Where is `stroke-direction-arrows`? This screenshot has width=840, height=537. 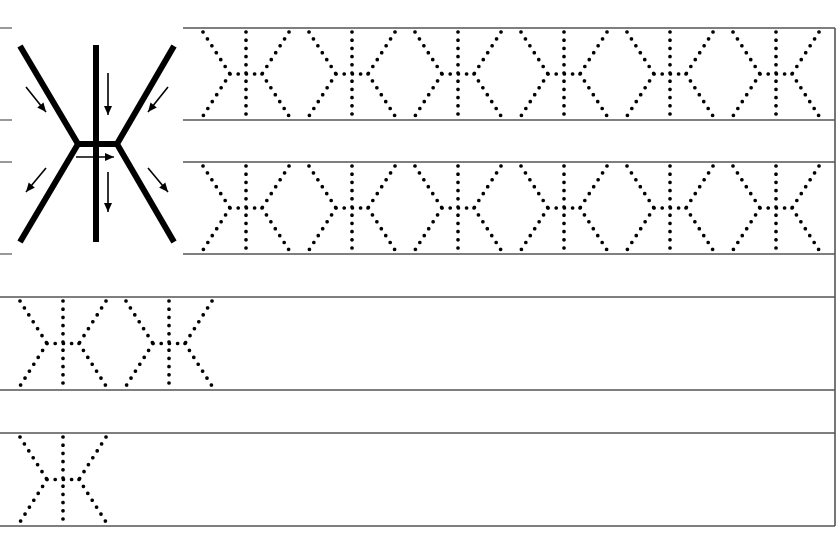 stroke-direction-arrows is located at coordinates (97, 142).